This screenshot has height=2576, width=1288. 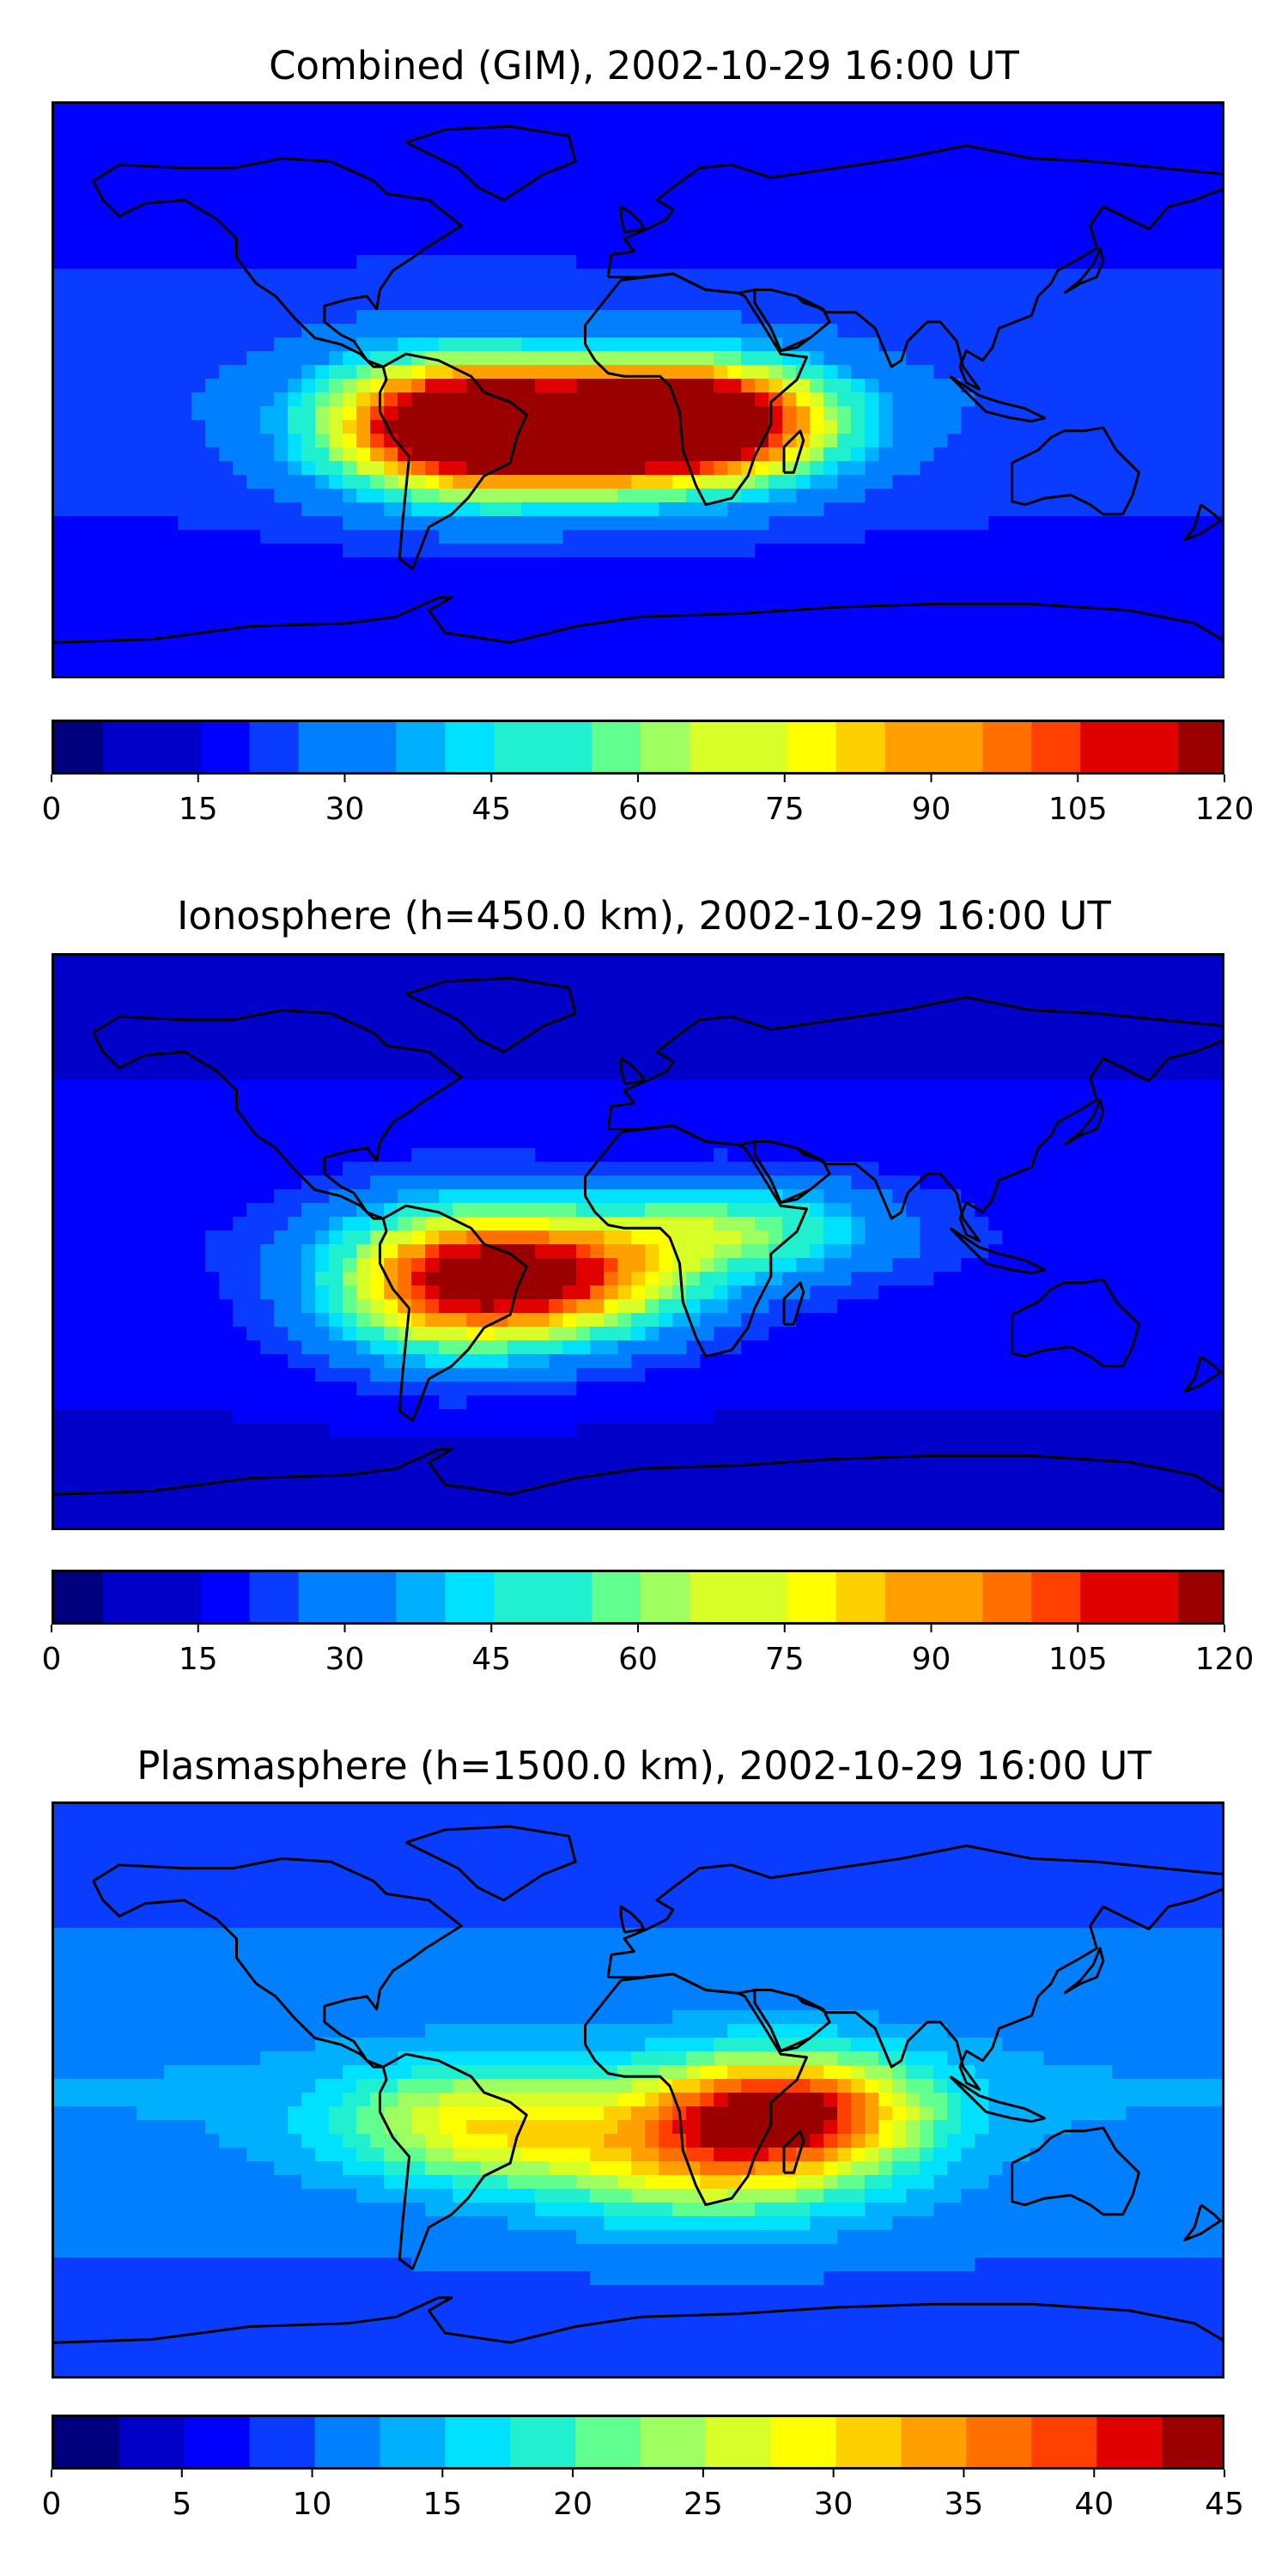 What do you see at coordinates (932, 810) in the screenshot?
I see `colorbar-tick-label: 90` at bounding box center [932, 810].